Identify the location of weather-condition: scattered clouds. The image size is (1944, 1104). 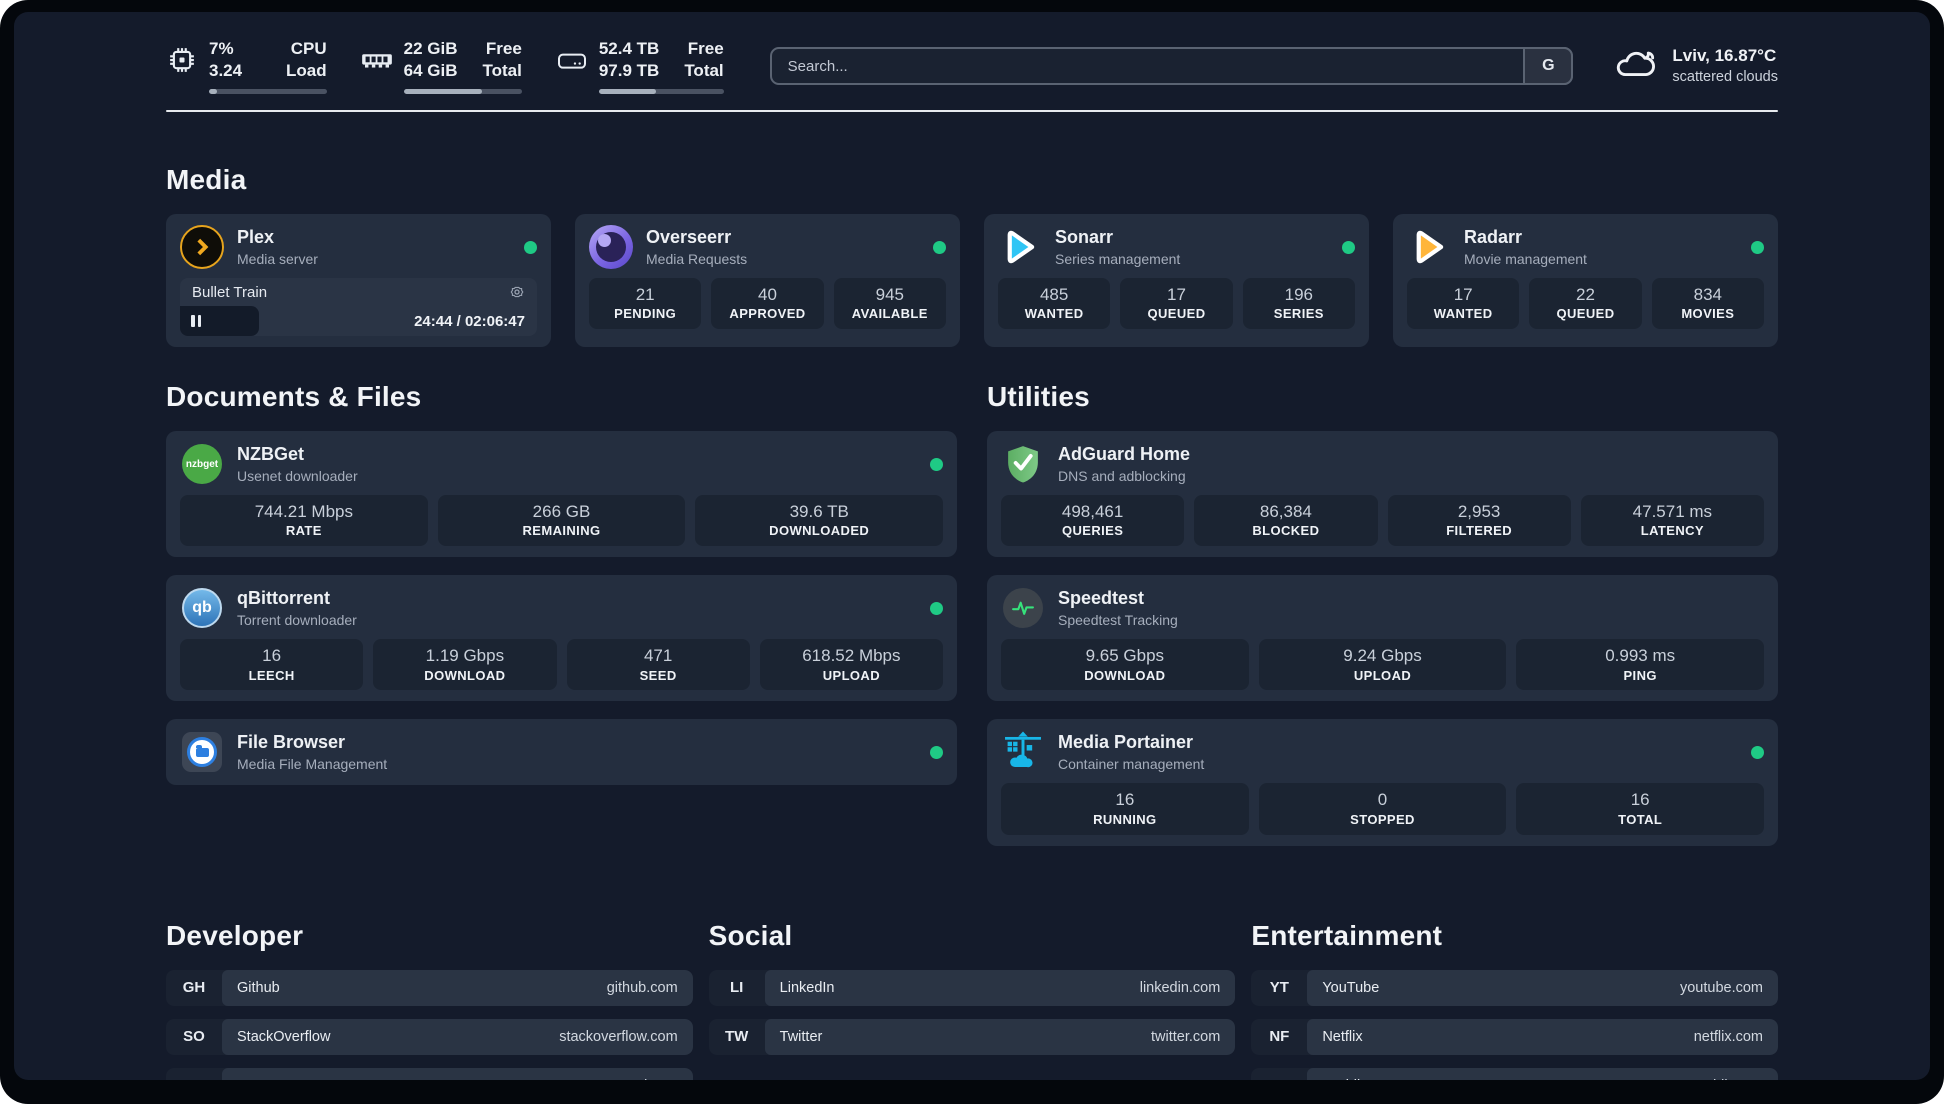
(1725, 76).